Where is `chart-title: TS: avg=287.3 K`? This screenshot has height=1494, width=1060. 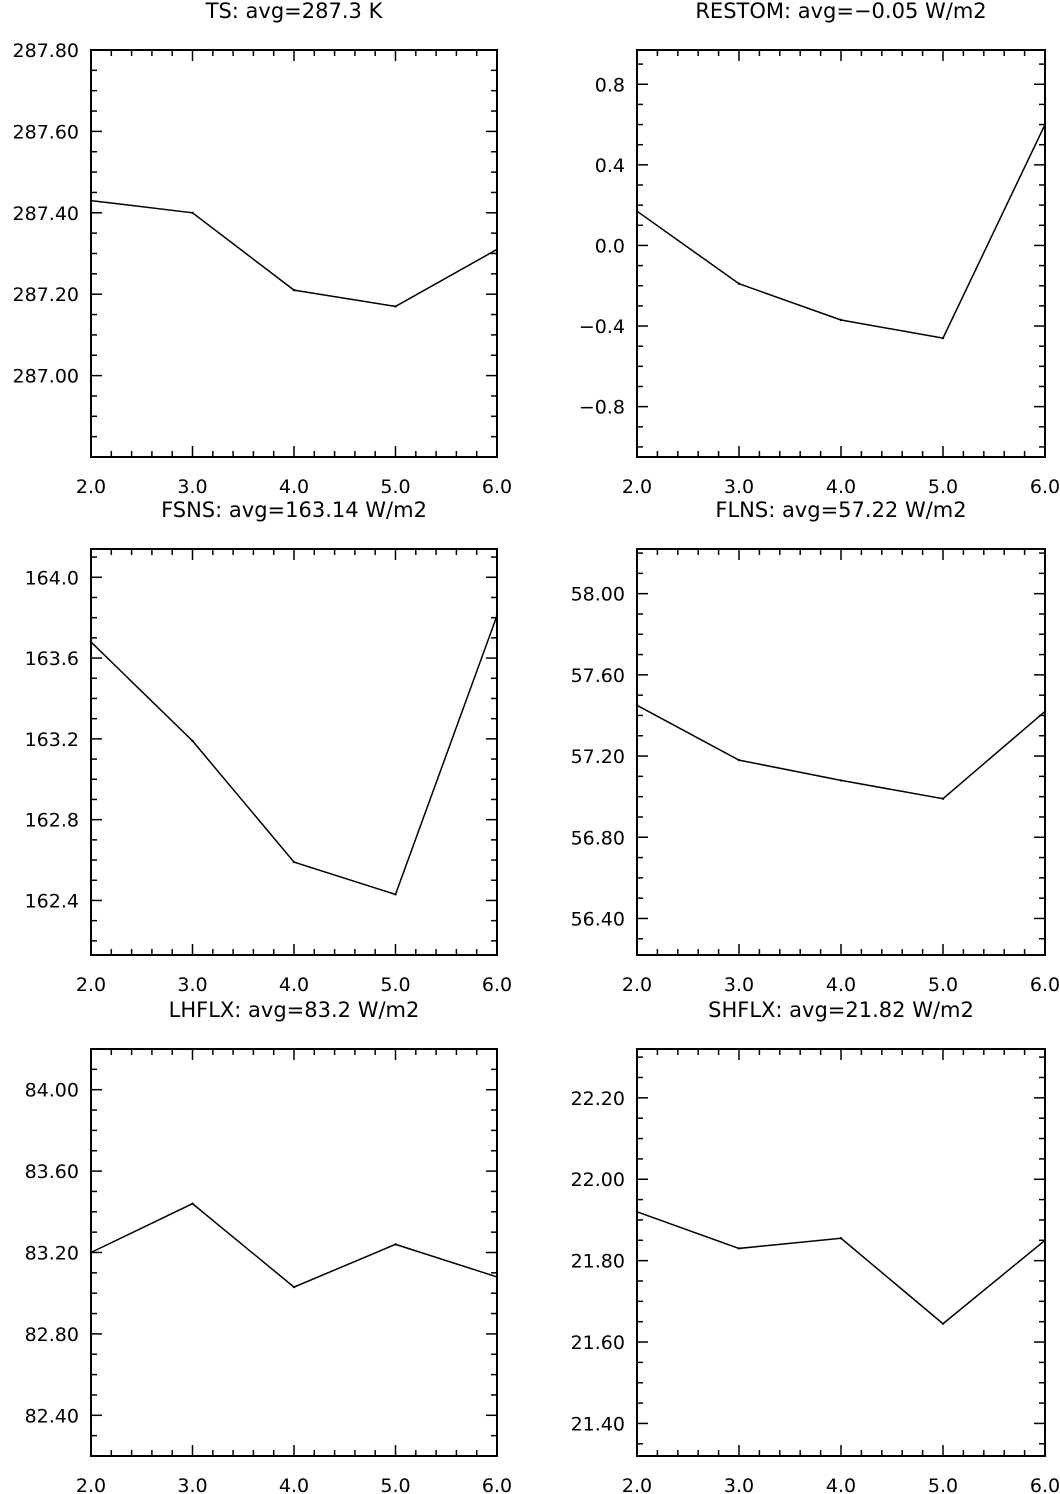
chart-title: TS: avg=287.3 K is located at coordinates (294, 11).